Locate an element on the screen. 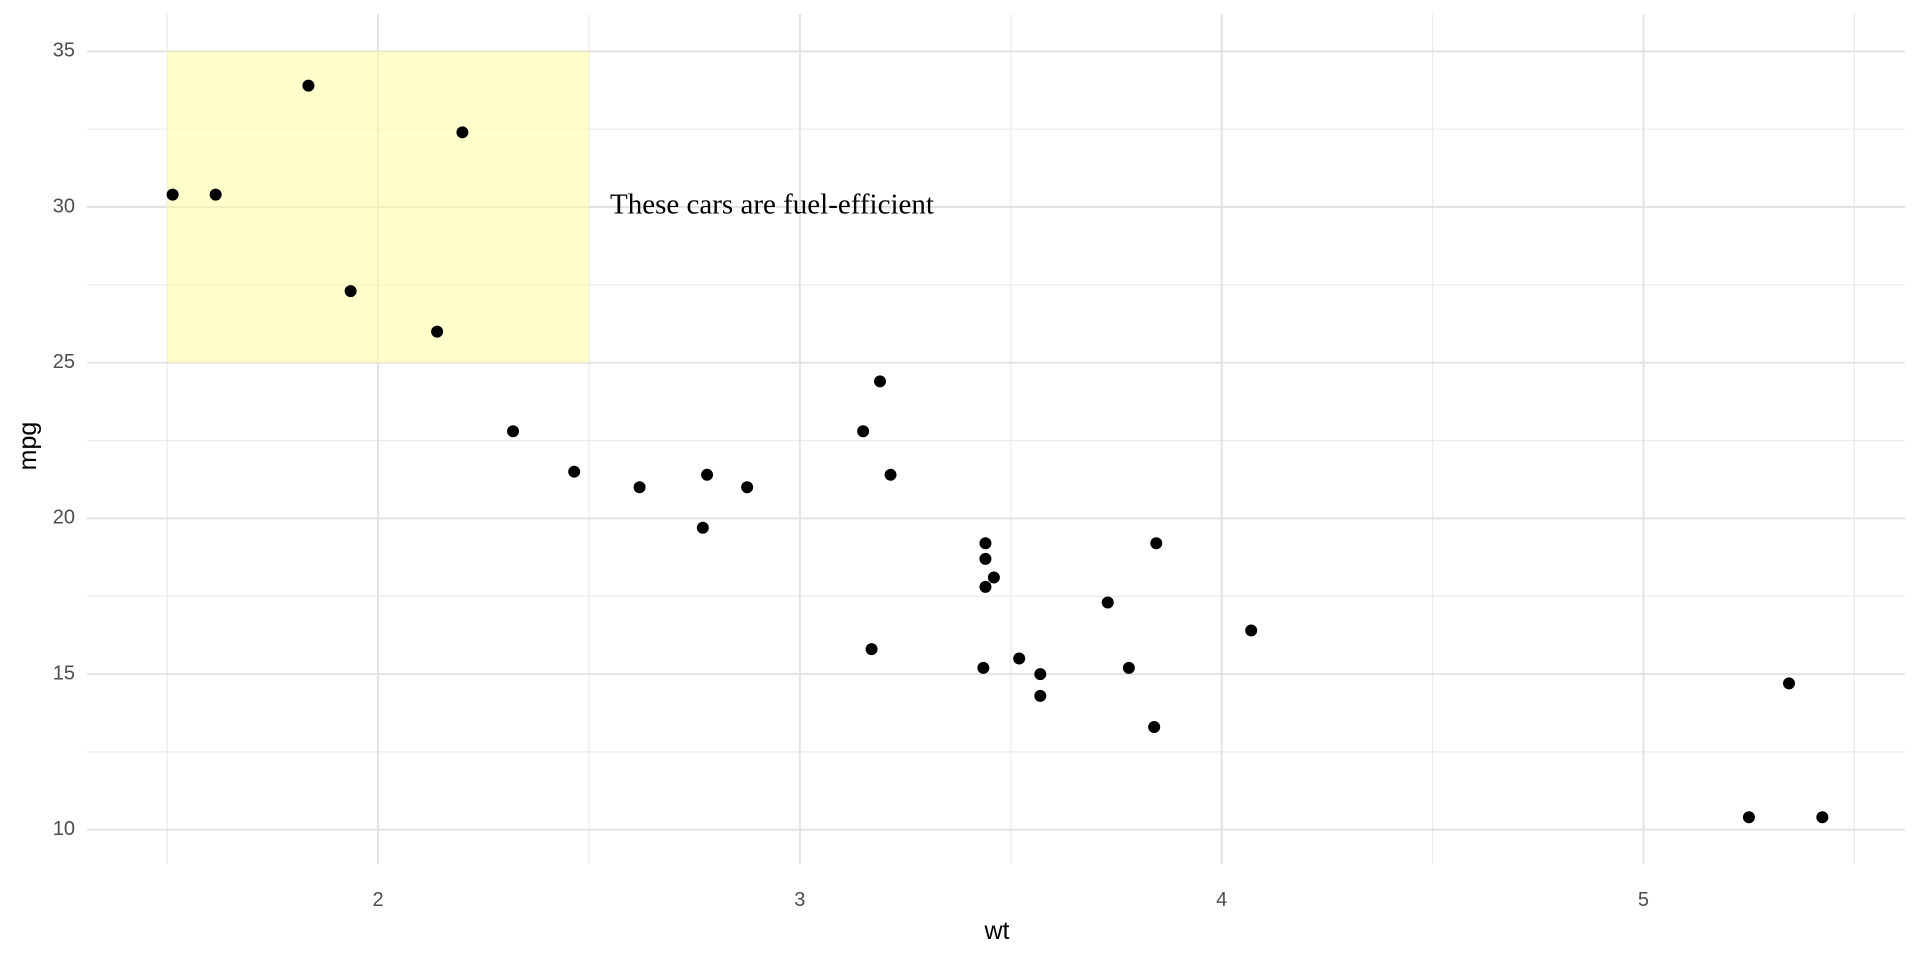 The image size is (1920, 960). x-tick-label: 5 is located at coordinates (1643, 900).